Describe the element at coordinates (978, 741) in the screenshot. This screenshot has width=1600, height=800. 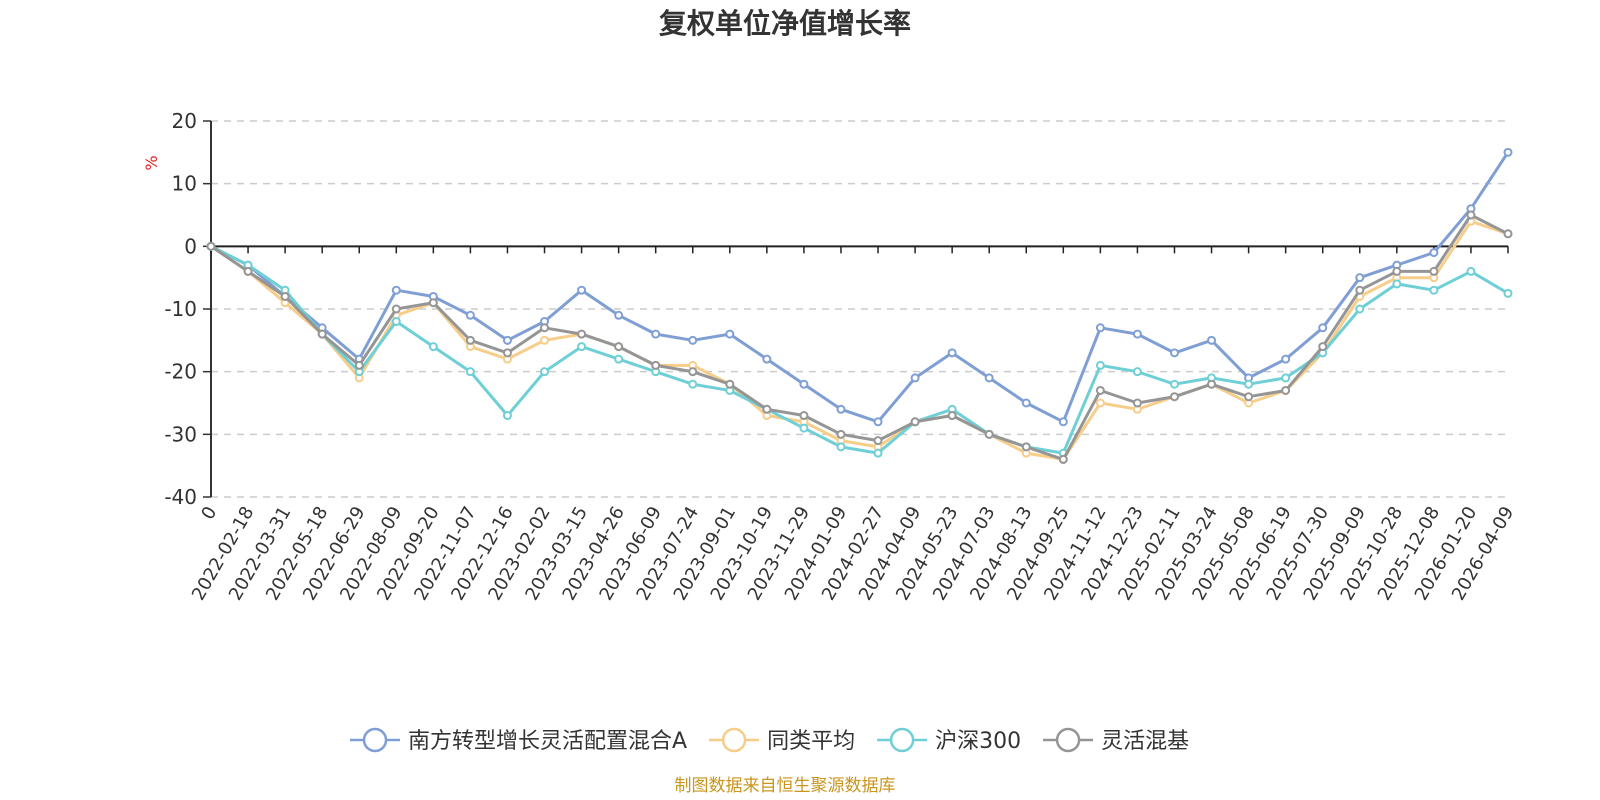
I see `legend-label: 沪深300` at that location.